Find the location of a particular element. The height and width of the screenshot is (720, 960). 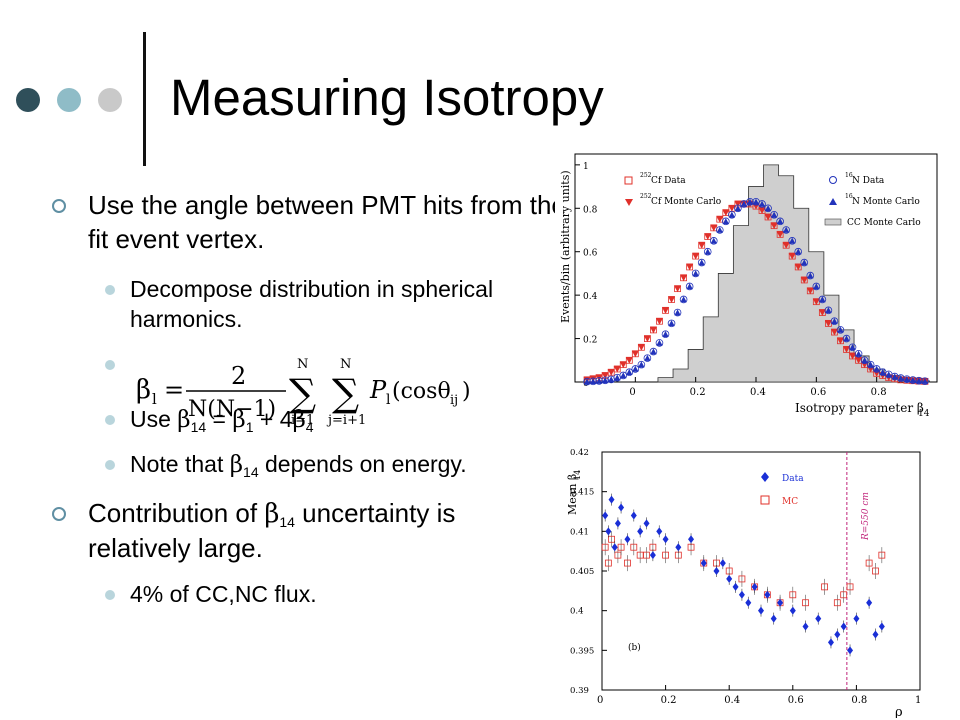

chart2-y-tick-label: 0.42 is located at coordinates (579, 453).